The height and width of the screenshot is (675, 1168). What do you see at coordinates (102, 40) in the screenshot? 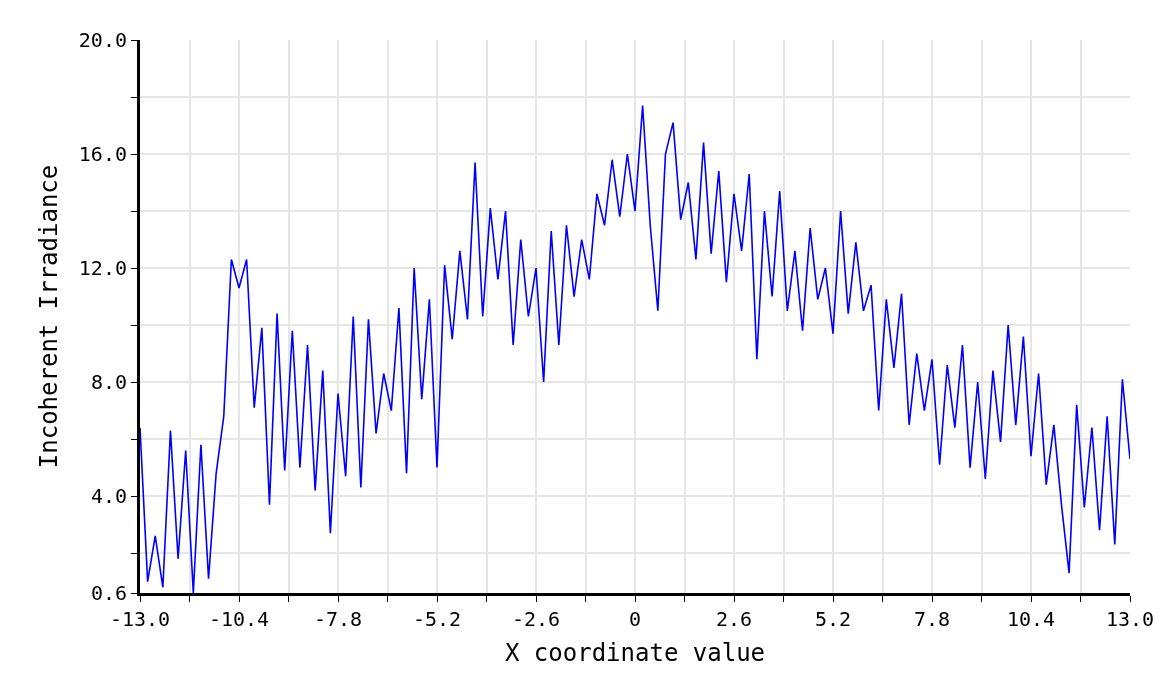
I see `y-tick-label: 20.0` at bounding box center [102, 40].